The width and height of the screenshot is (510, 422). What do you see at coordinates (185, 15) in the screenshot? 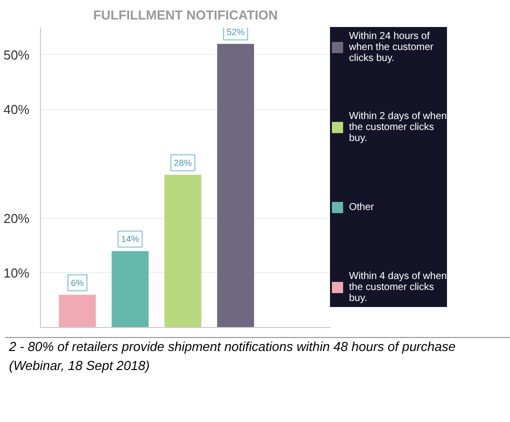
I see `chart-title: FULFILLMENT NOTIFICATION` at bounding box center [185, 15].